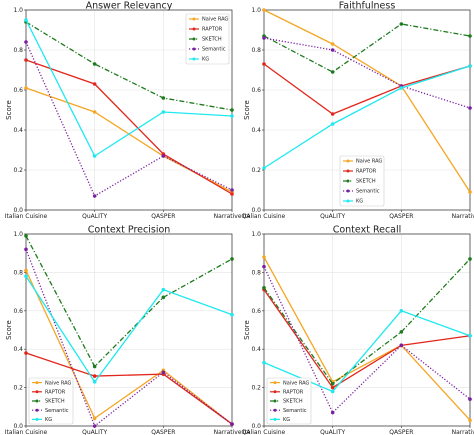 This screenshot has width=474, height=435. I want to click on series-line-sketch, so click(129, 301).